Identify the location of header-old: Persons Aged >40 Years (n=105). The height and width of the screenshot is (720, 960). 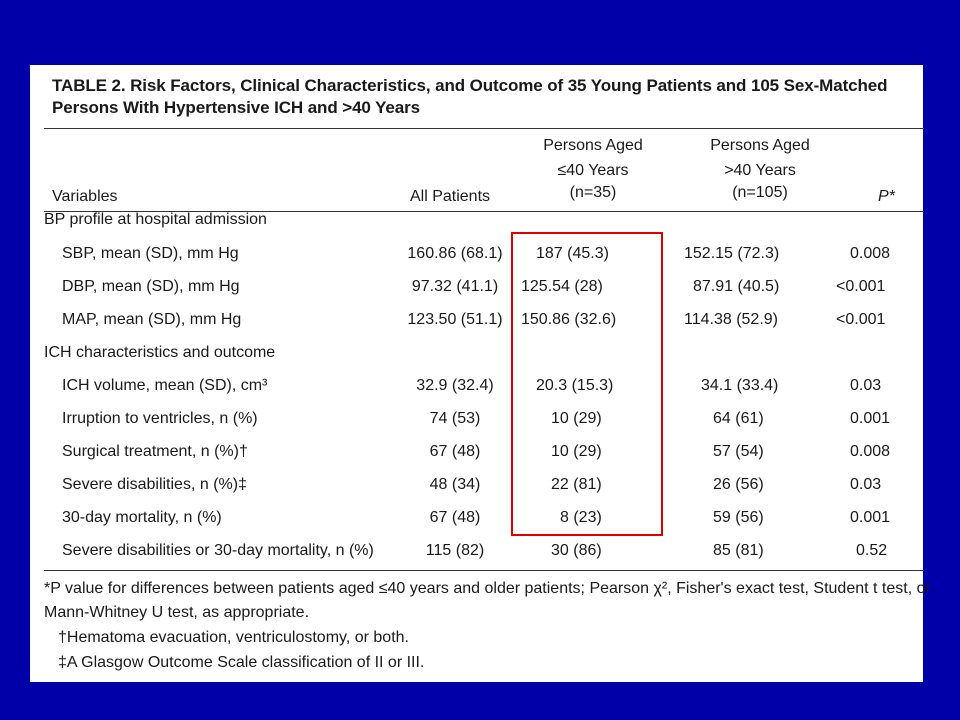
(760, 169).